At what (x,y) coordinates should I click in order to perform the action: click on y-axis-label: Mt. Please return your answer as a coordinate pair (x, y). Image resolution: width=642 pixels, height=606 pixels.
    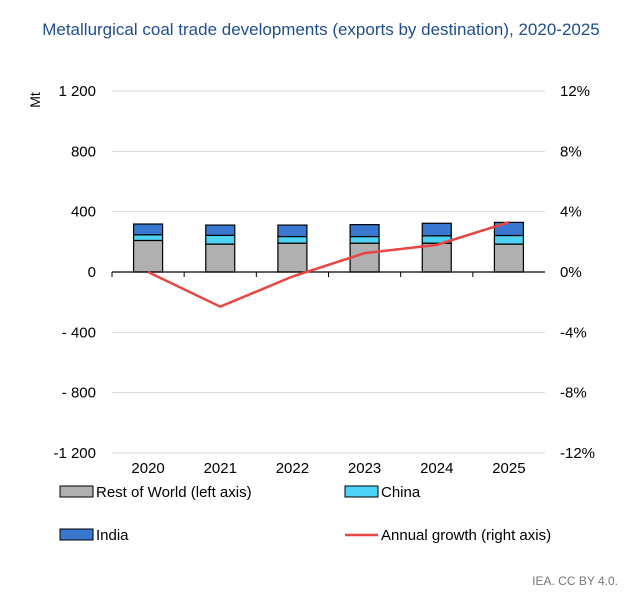
    Looking at the image, I should click on (35, 100).